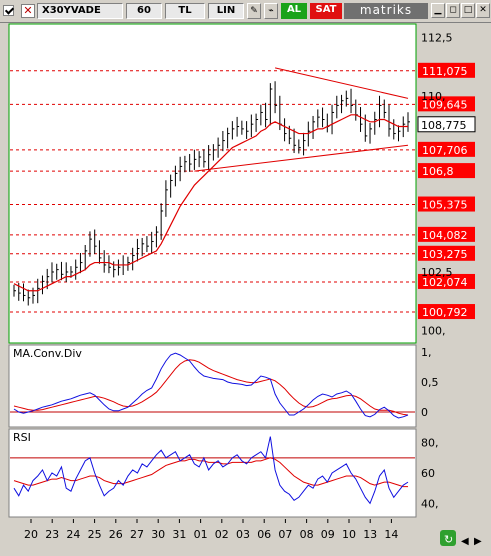  I want to click on symbol-menu-icon: ✕, so click(28, 11).